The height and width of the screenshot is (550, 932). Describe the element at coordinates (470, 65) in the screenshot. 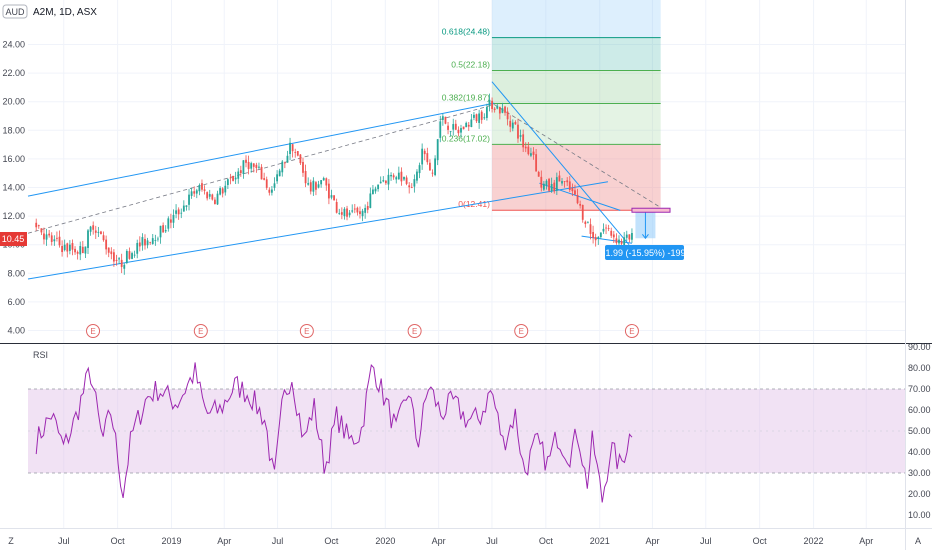

I see `fib-level-label: 0.5(22.18)` at that location.